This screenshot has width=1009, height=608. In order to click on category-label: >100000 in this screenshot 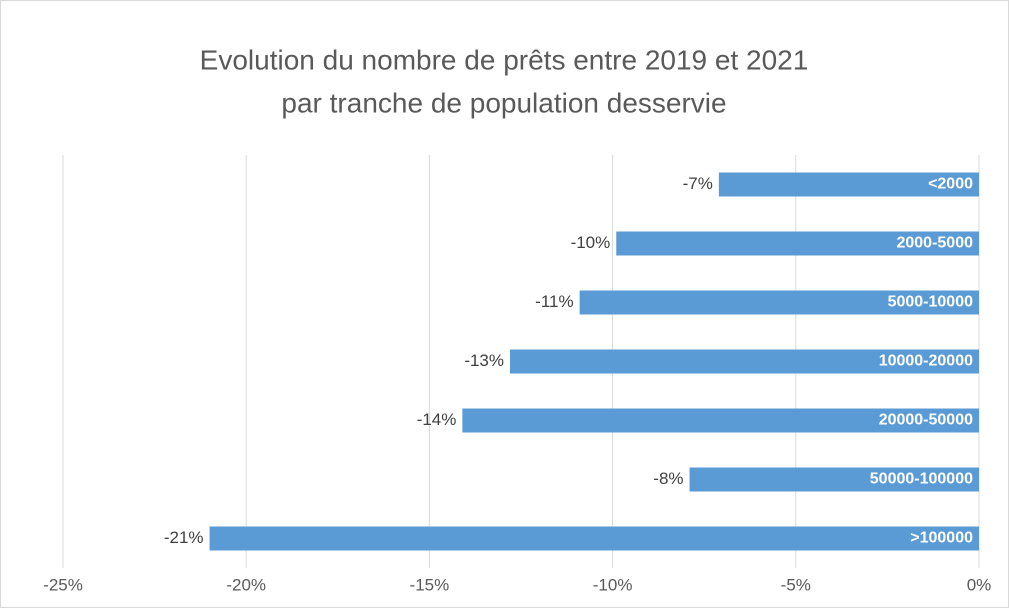, I will do `click(941, 538)`.